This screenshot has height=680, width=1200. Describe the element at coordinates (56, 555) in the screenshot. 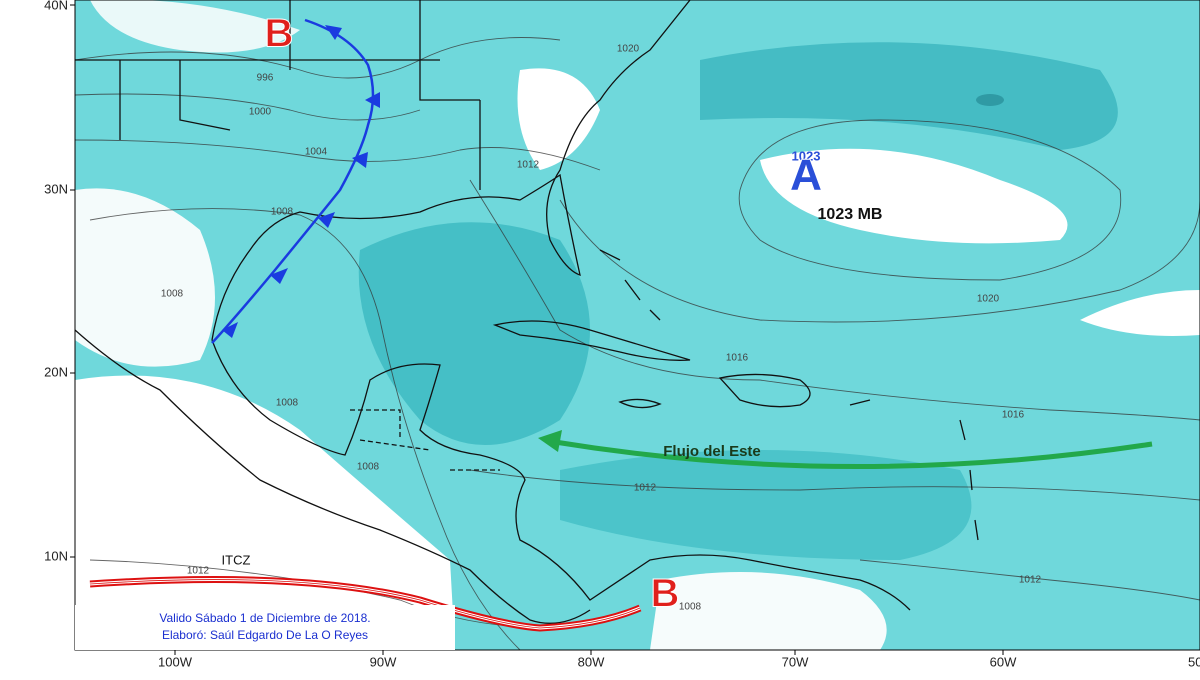

I see `latitude-label: 10N` at that location.